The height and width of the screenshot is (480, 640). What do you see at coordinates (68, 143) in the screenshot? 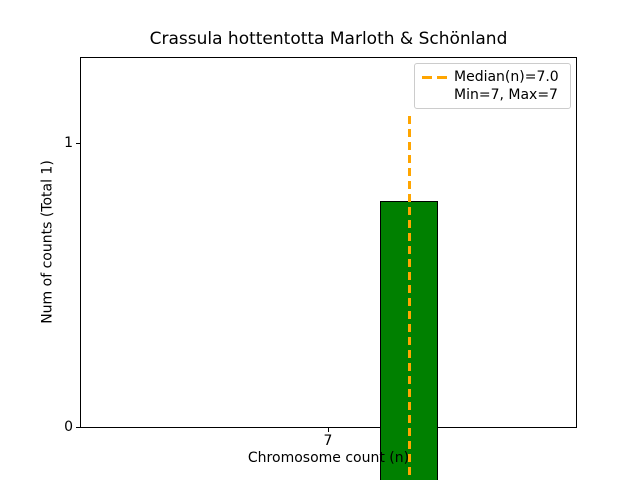
I see `y-tick-label-1: 1` at bounding box center [68, 143].